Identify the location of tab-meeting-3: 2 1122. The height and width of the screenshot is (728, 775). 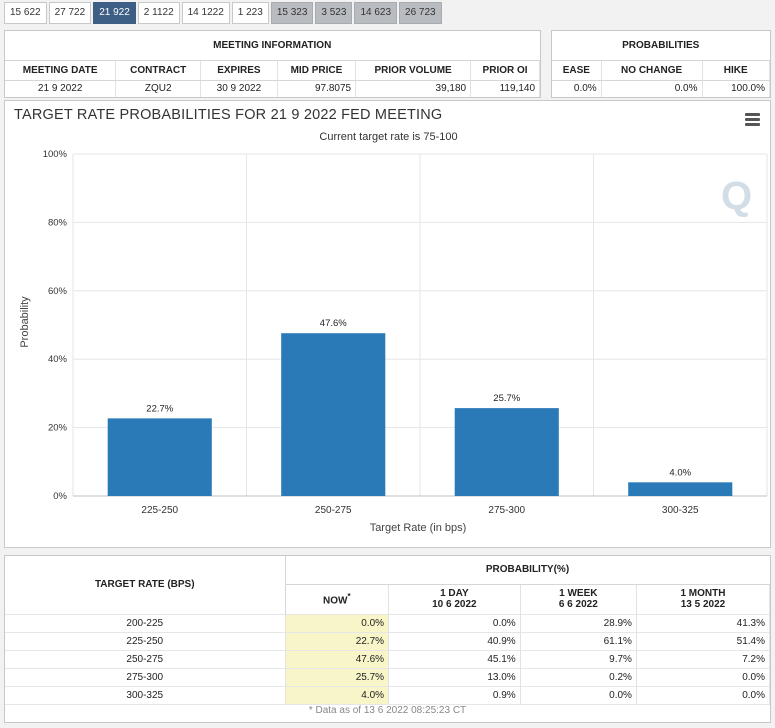
(158, 13).